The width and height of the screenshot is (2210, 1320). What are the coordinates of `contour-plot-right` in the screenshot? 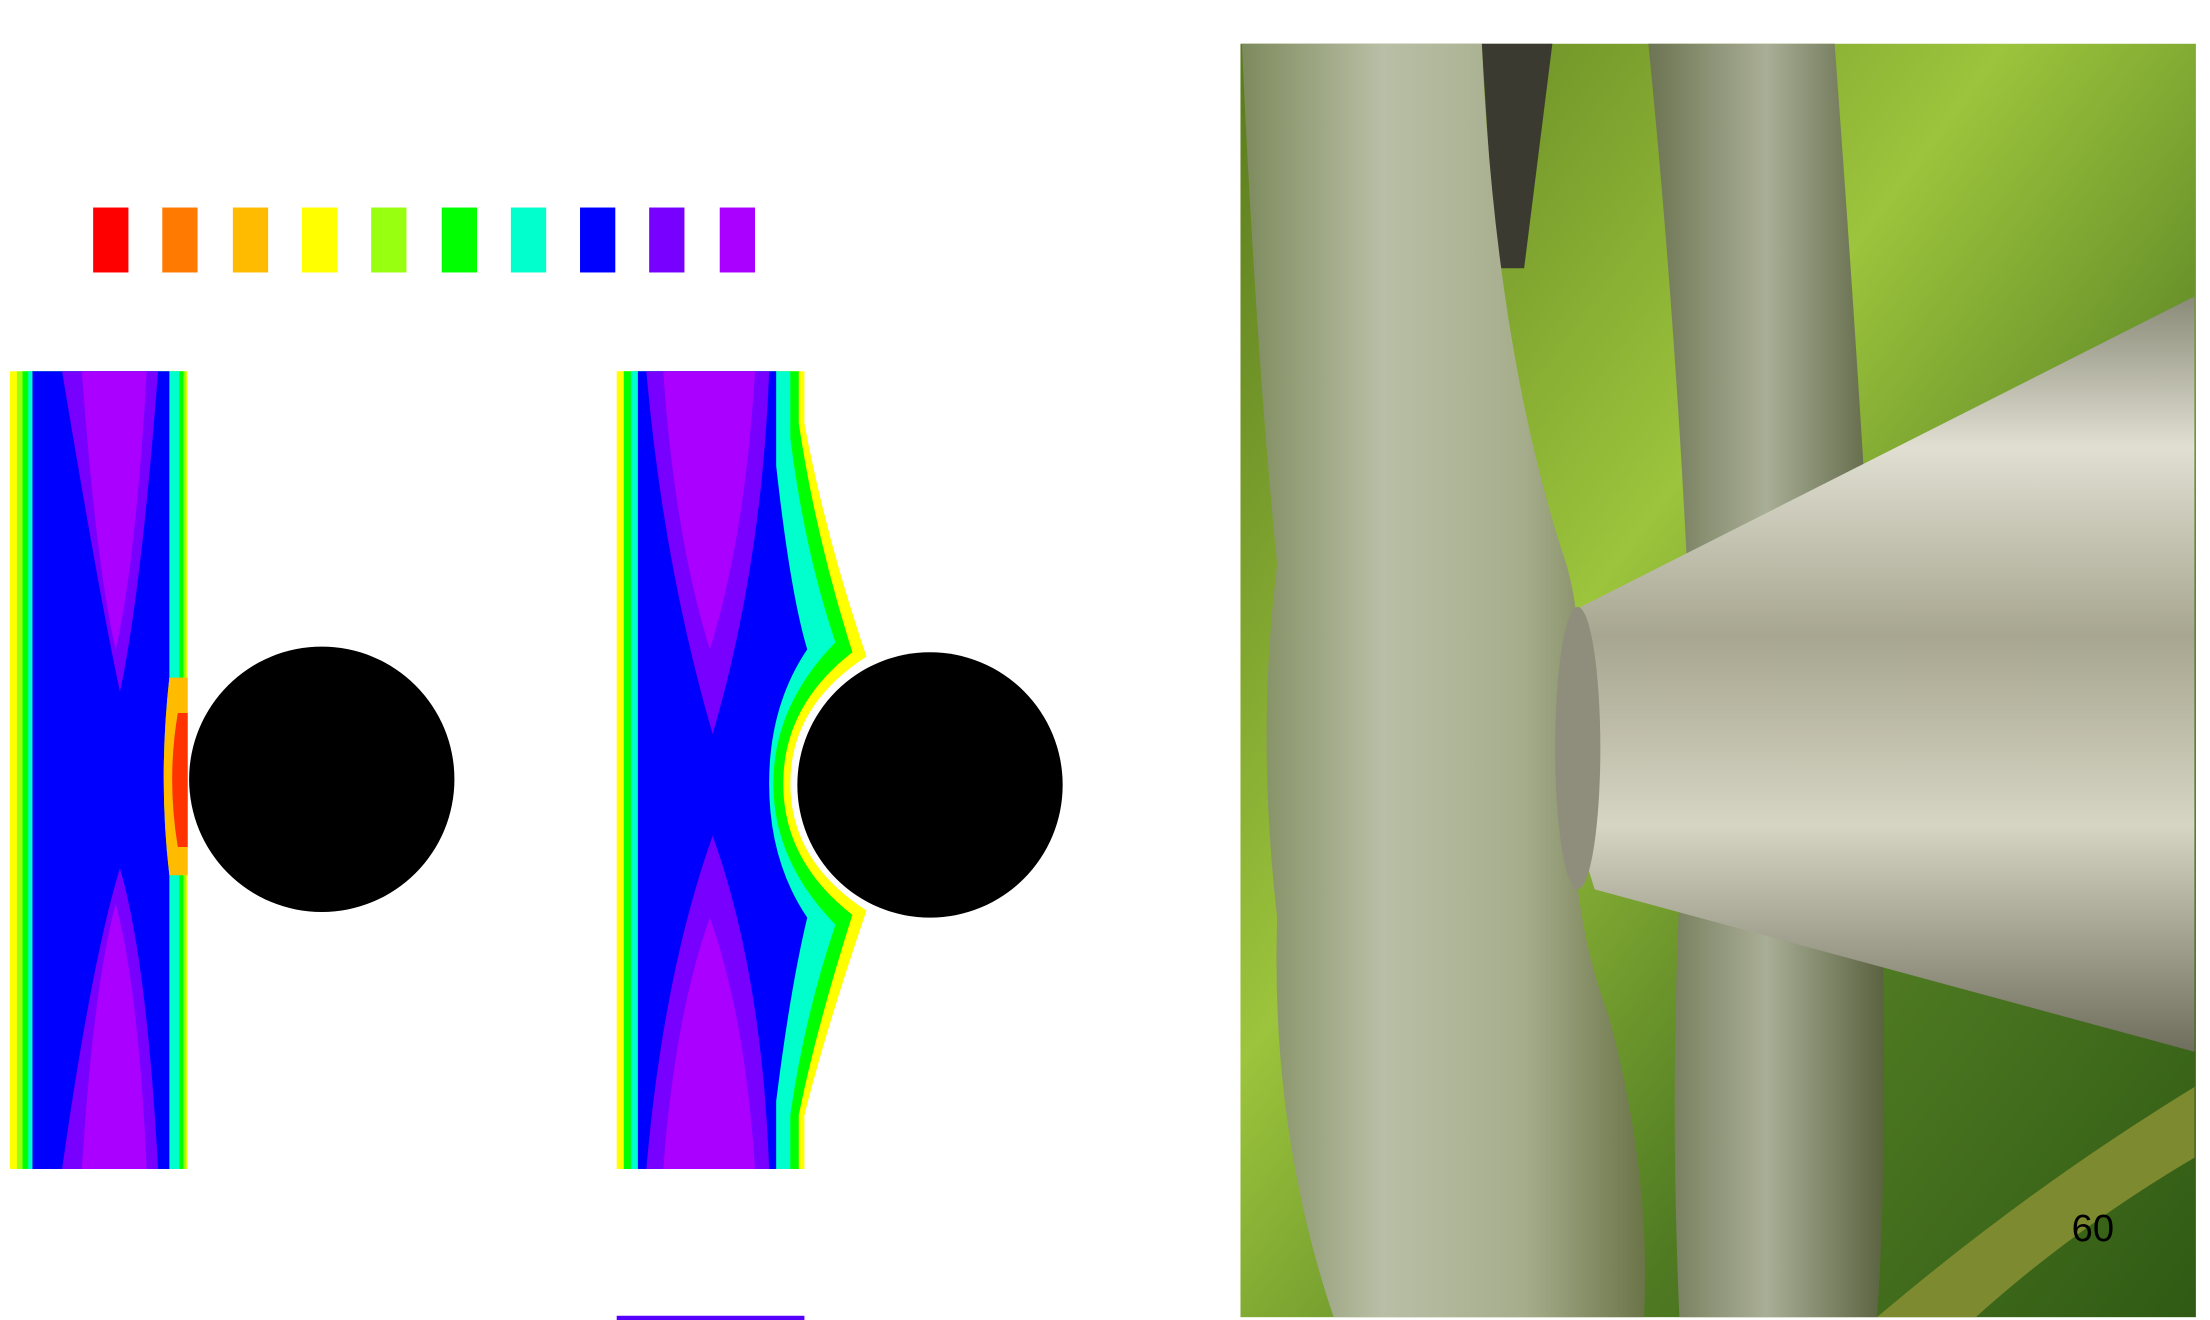 It's located at (839, 845).